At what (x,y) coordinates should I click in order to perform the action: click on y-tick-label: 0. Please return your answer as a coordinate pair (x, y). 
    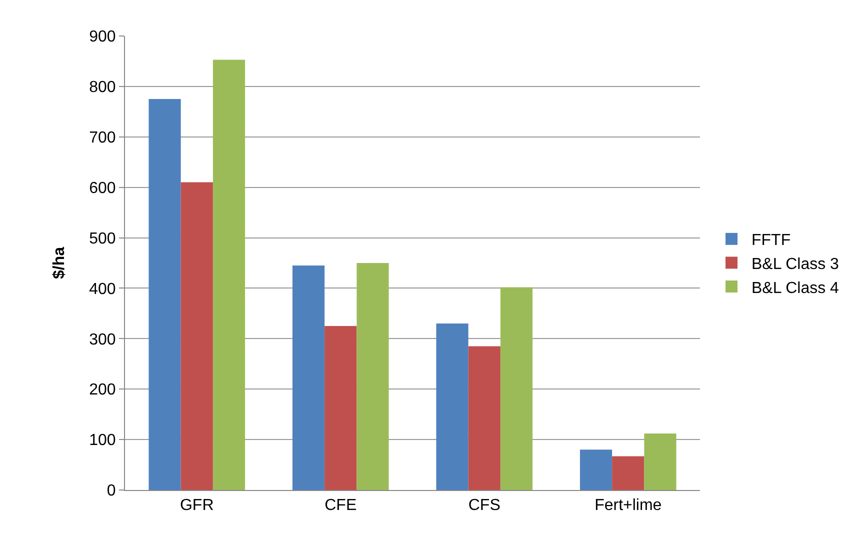
    Looking at the image, I should click on (111, 491).